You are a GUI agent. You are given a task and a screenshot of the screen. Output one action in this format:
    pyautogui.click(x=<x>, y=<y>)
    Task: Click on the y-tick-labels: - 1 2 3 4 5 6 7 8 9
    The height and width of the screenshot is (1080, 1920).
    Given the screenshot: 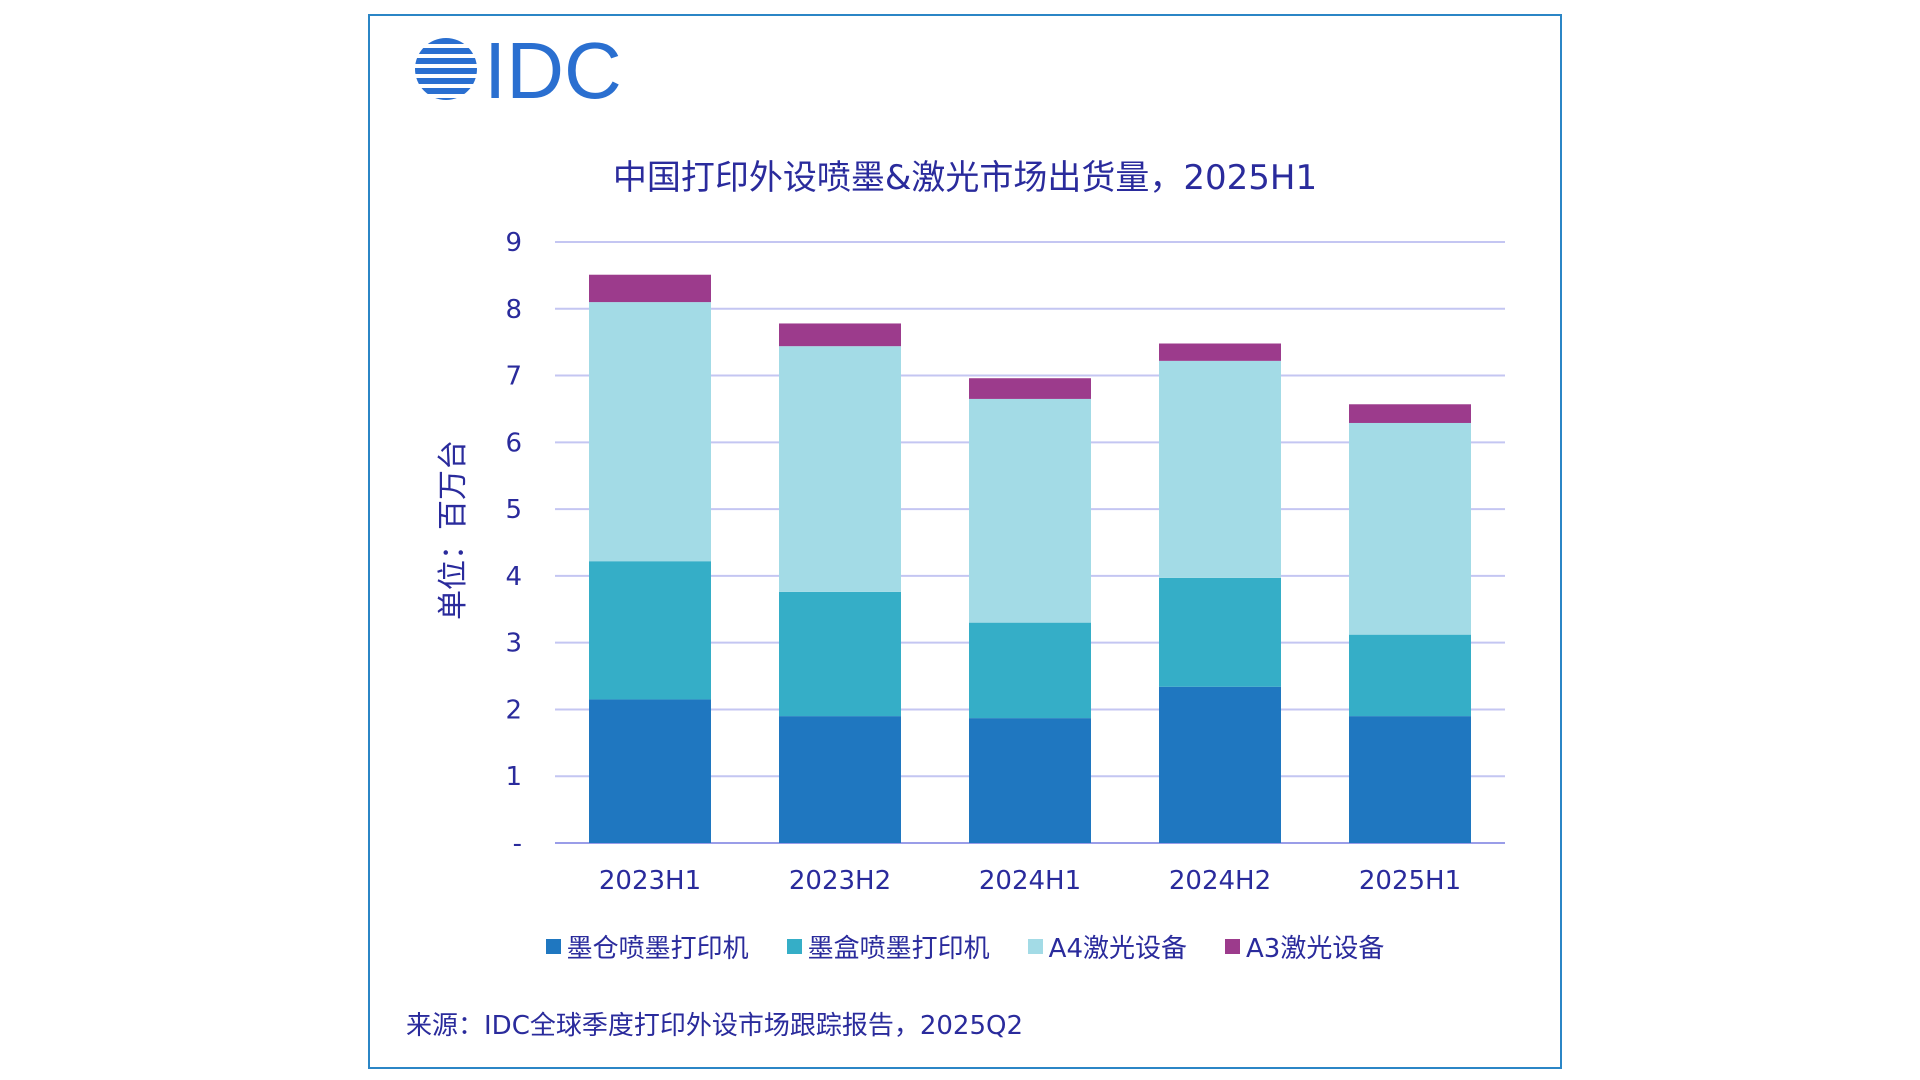 What is the action you would take?
    pyautogui.click(x=513, y=543)
    